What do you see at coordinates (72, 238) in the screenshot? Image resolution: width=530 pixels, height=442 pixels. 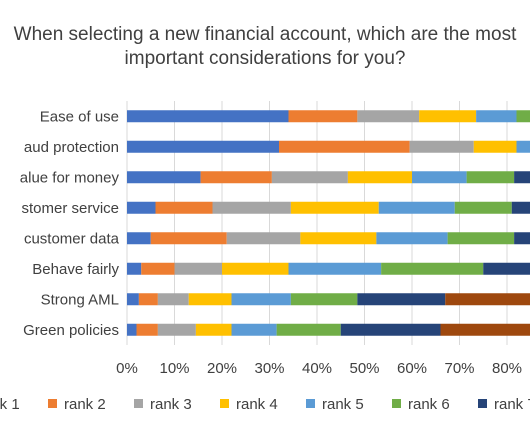 I see `category-label: customer data` at bounding box center [72, 238].